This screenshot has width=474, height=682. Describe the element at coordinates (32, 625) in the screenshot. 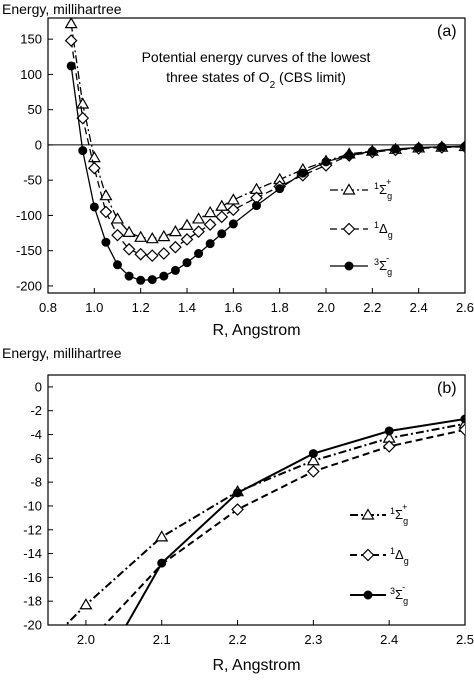

I see `y-tick-label: -20` at that location.